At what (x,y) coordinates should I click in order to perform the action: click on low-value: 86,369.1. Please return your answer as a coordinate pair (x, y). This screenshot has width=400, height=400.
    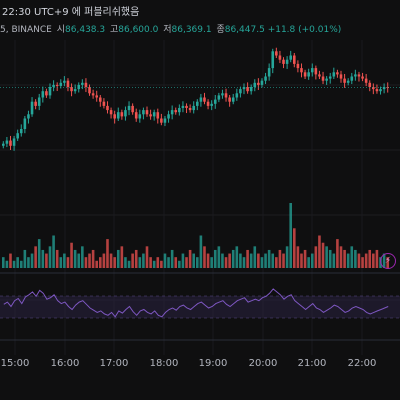
    Looking at the image, I should click on (191, 30).